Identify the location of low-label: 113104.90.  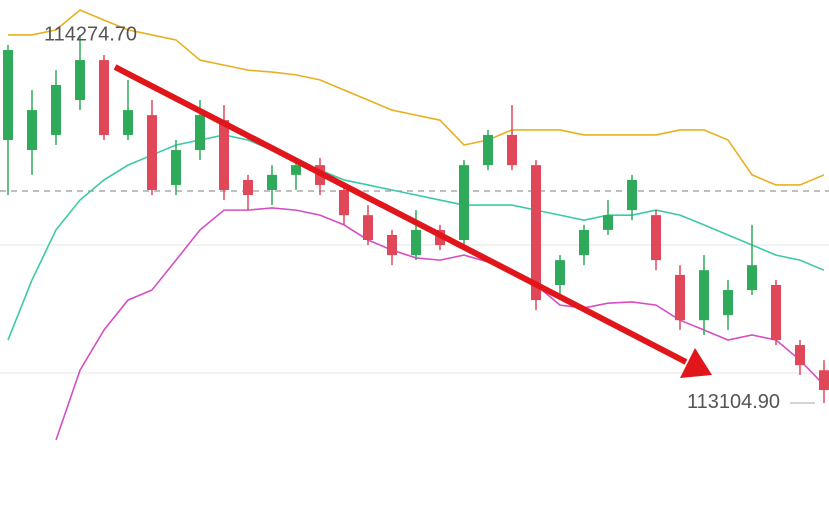
(733, 402).